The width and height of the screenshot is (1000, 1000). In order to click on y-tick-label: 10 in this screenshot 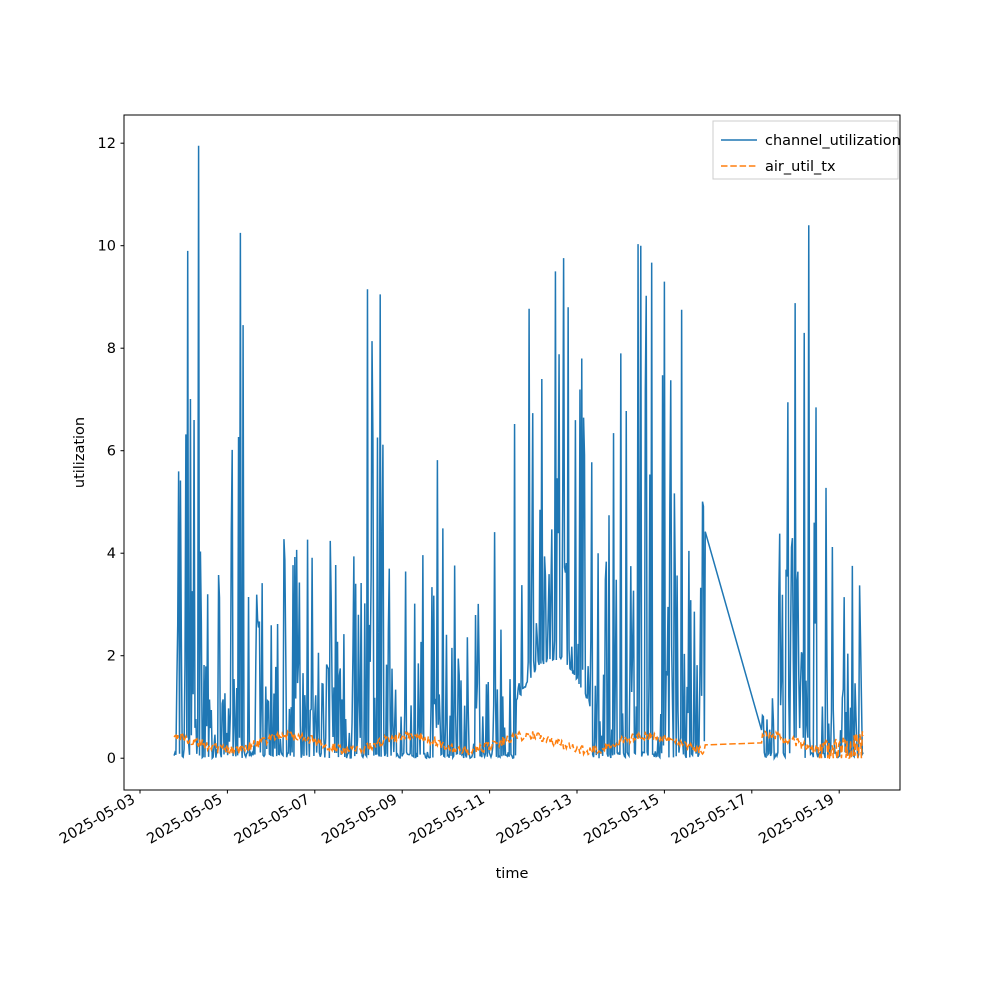, I will do `click(107, 247)`.